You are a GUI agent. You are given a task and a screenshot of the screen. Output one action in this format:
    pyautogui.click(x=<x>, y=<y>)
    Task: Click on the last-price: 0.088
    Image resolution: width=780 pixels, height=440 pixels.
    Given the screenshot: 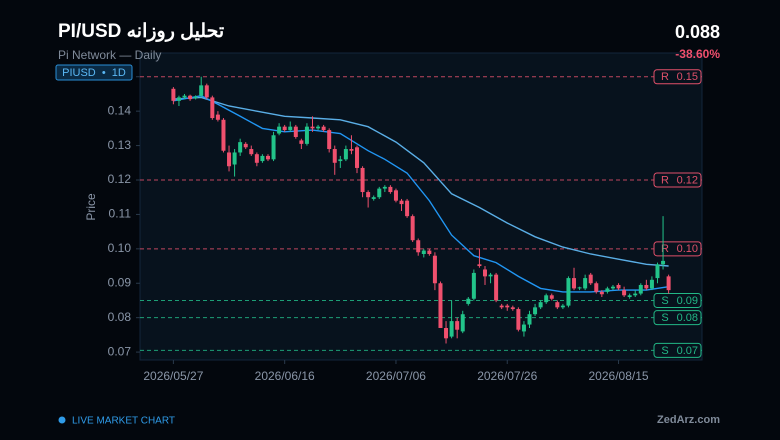 What is the action you would take?
    pyautogui.click(x=697, y=32)
    